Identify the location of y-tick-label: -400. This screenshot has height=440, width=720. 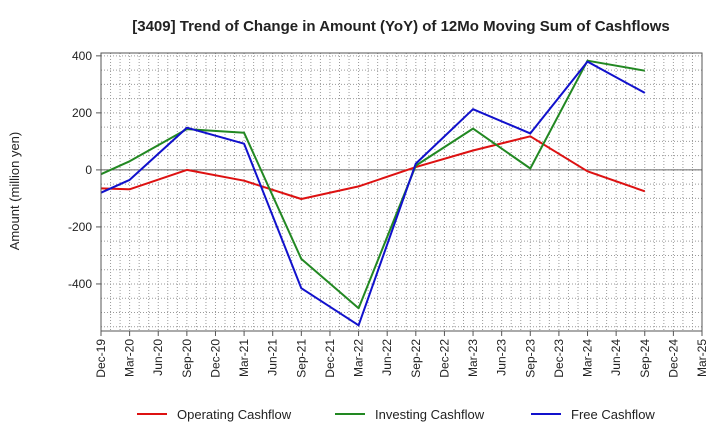
(80, 284).